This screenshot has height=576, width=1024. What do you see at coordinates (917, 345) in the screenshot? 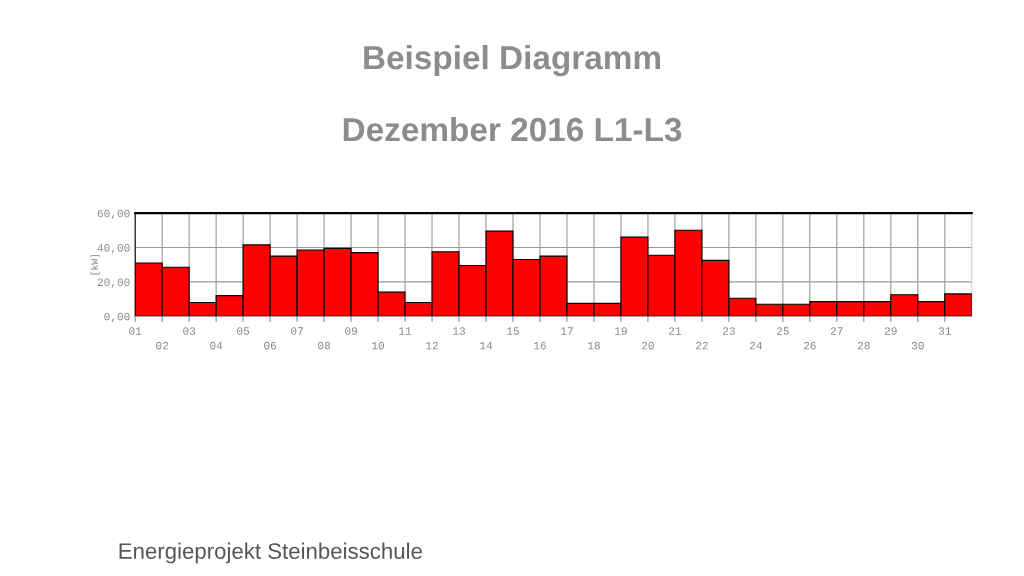
I see `x-tick-label: 30` at bounding box center [917, 345].